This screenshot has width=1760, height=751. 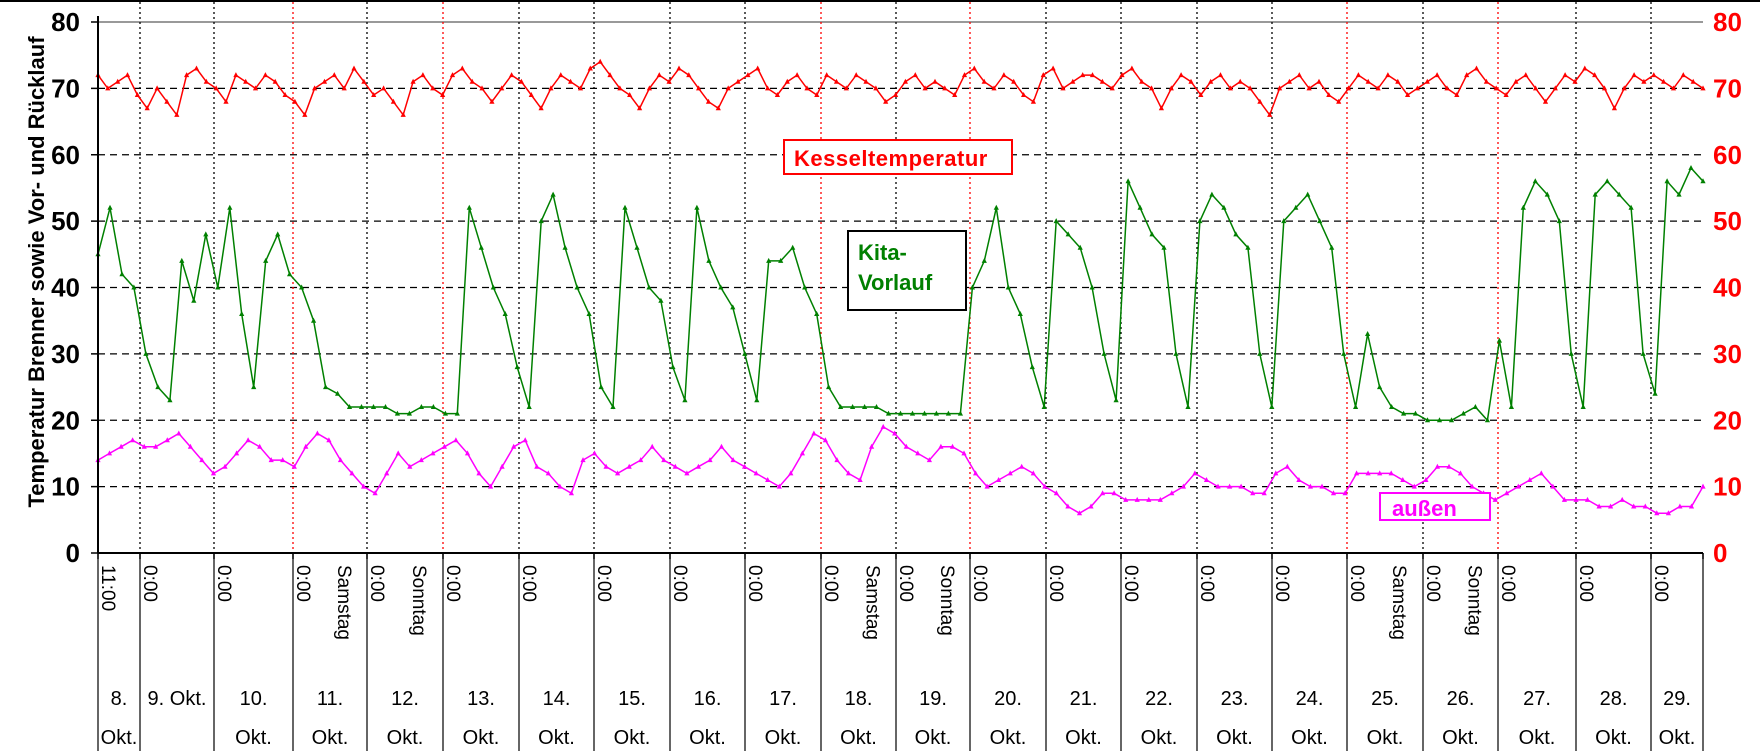 What do you see at coordinates (900, 469) in the screenshot?
I see `series-aussen` at bounding box center [900, 469].